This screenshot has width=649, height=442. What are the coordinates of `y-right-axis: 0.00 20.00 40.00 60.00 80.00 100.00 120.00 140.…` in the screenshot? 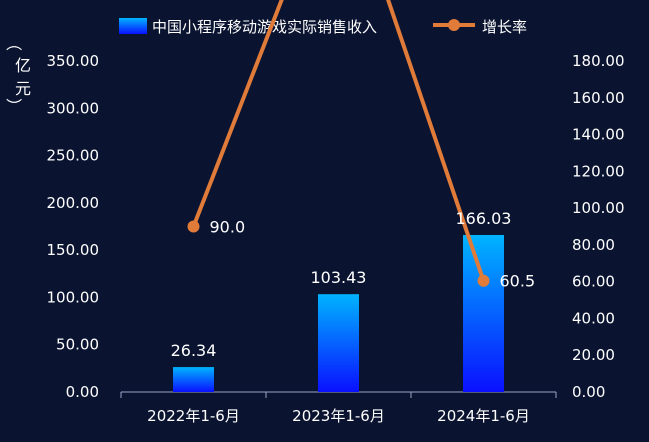 It's located at (598, 226).